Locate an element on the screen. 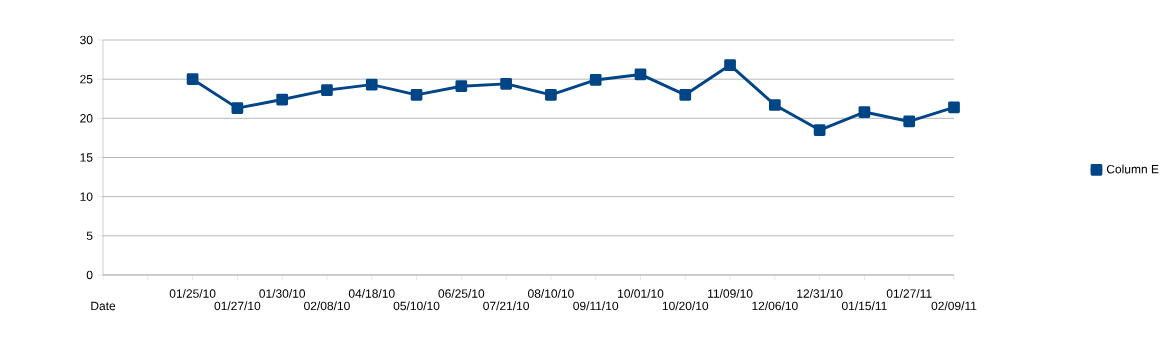 The width and height of the screenshot is (1171, 341). y-tick-label: 30 is located at coordinates (86, 40).